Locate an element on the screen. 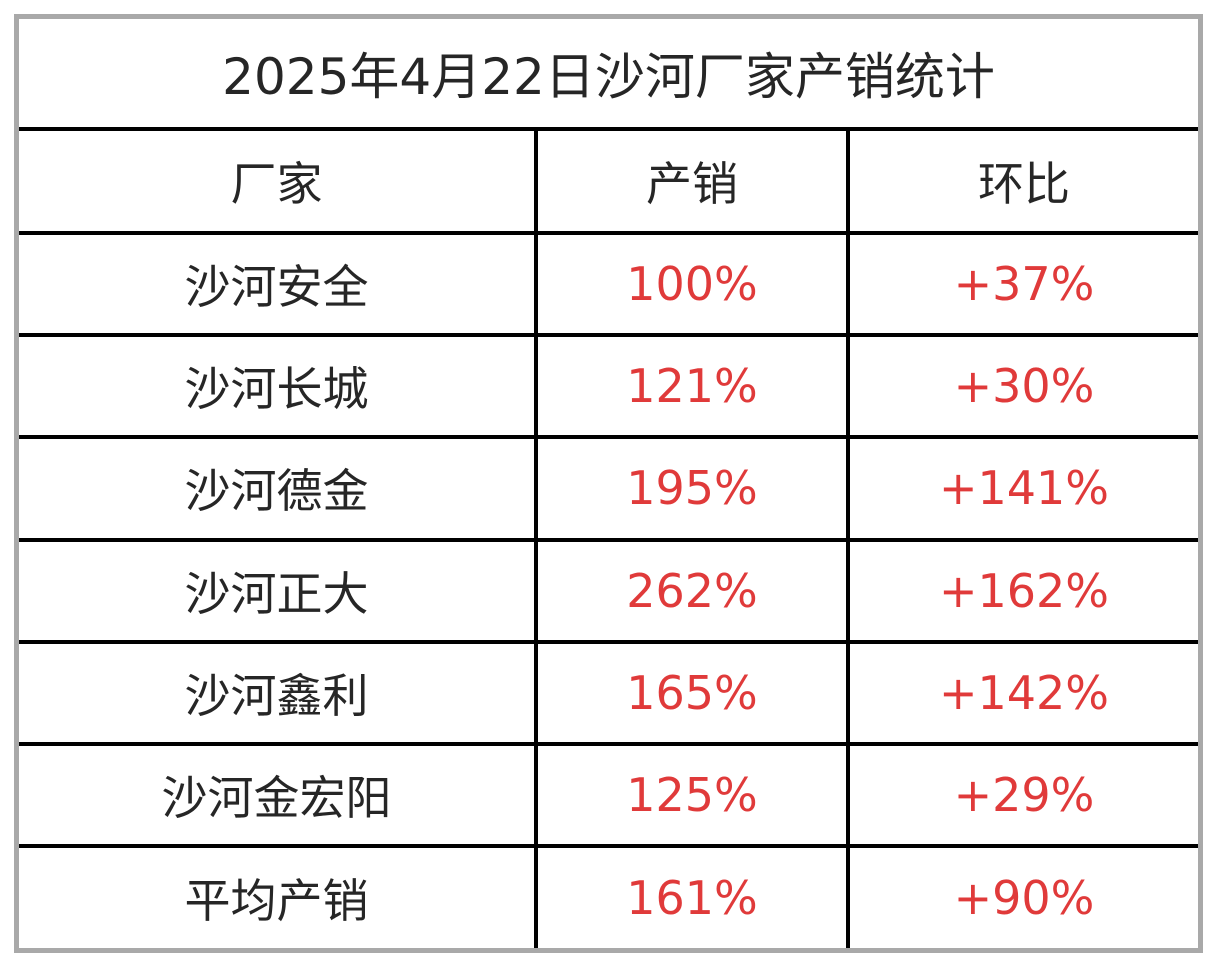 This screenshot has width=1221, height=961. cell-change: +29% is located at coordinates (1022, 795).